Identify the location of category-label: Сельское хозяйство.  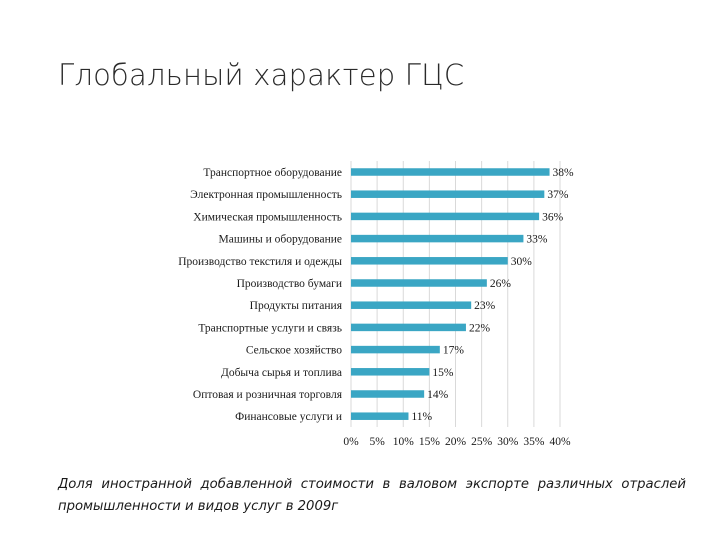
(294, 351).